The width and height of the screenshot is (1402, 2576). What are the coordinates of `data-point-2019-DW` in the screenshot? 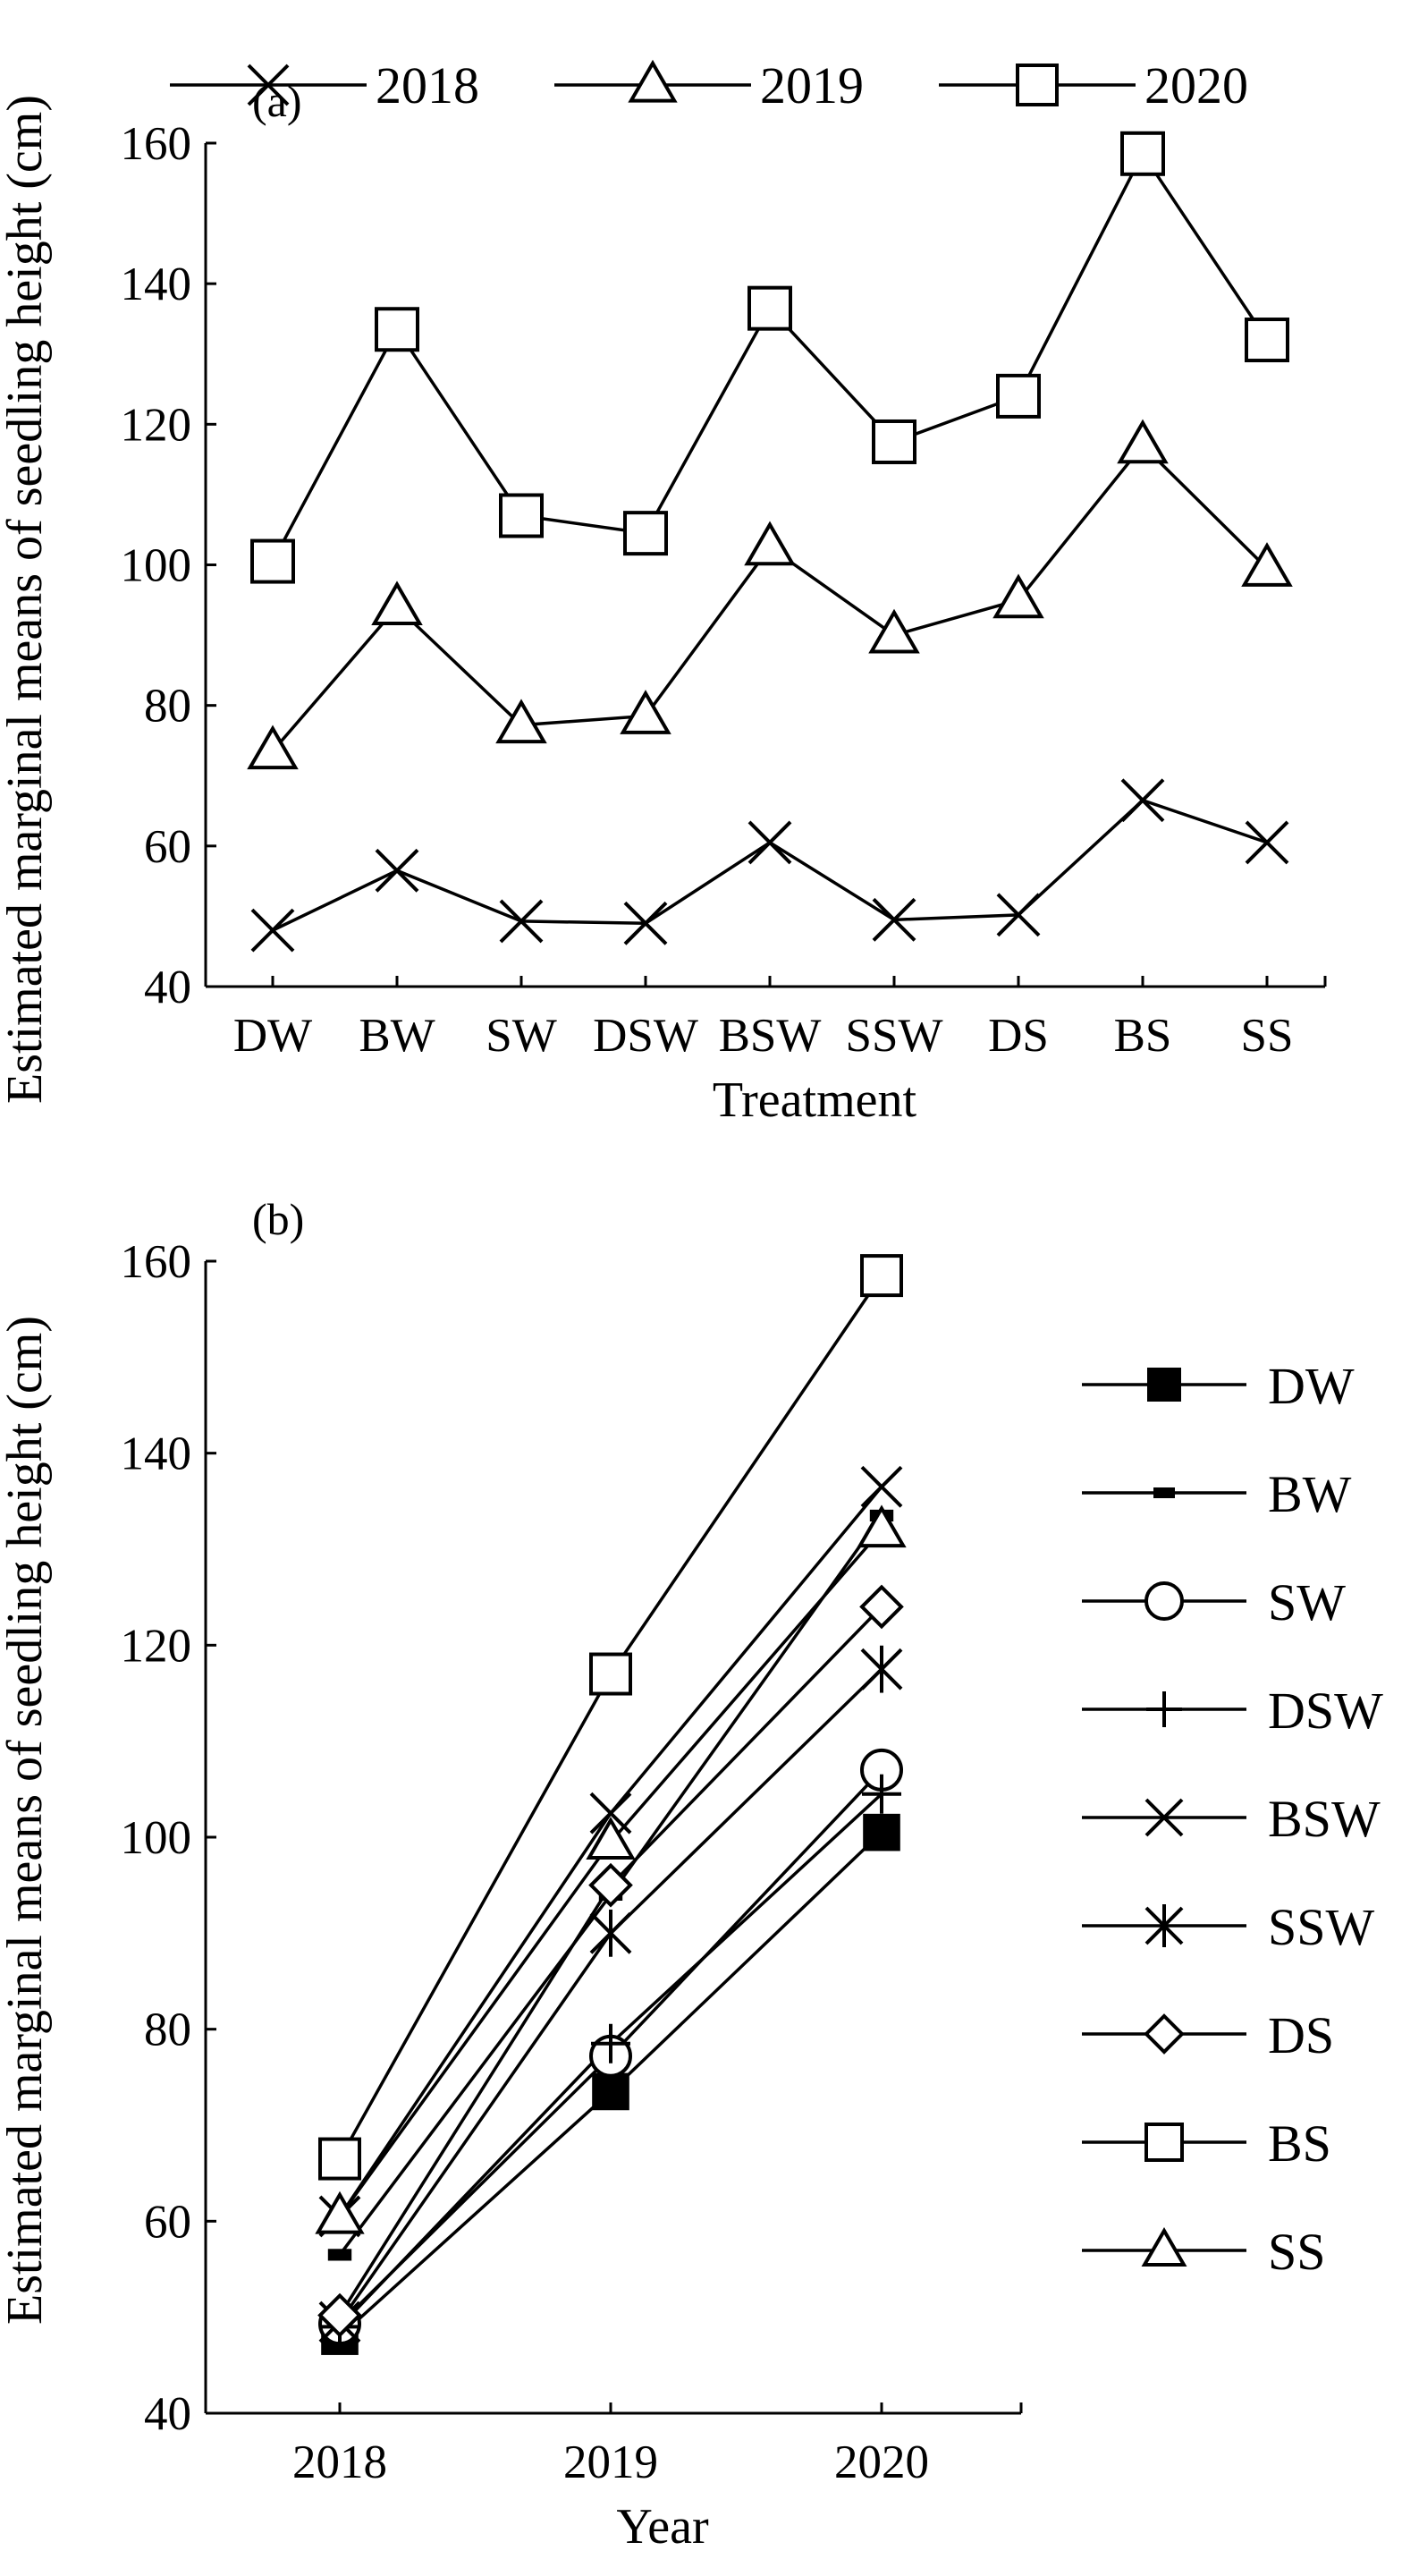 It's located at (273, 747).